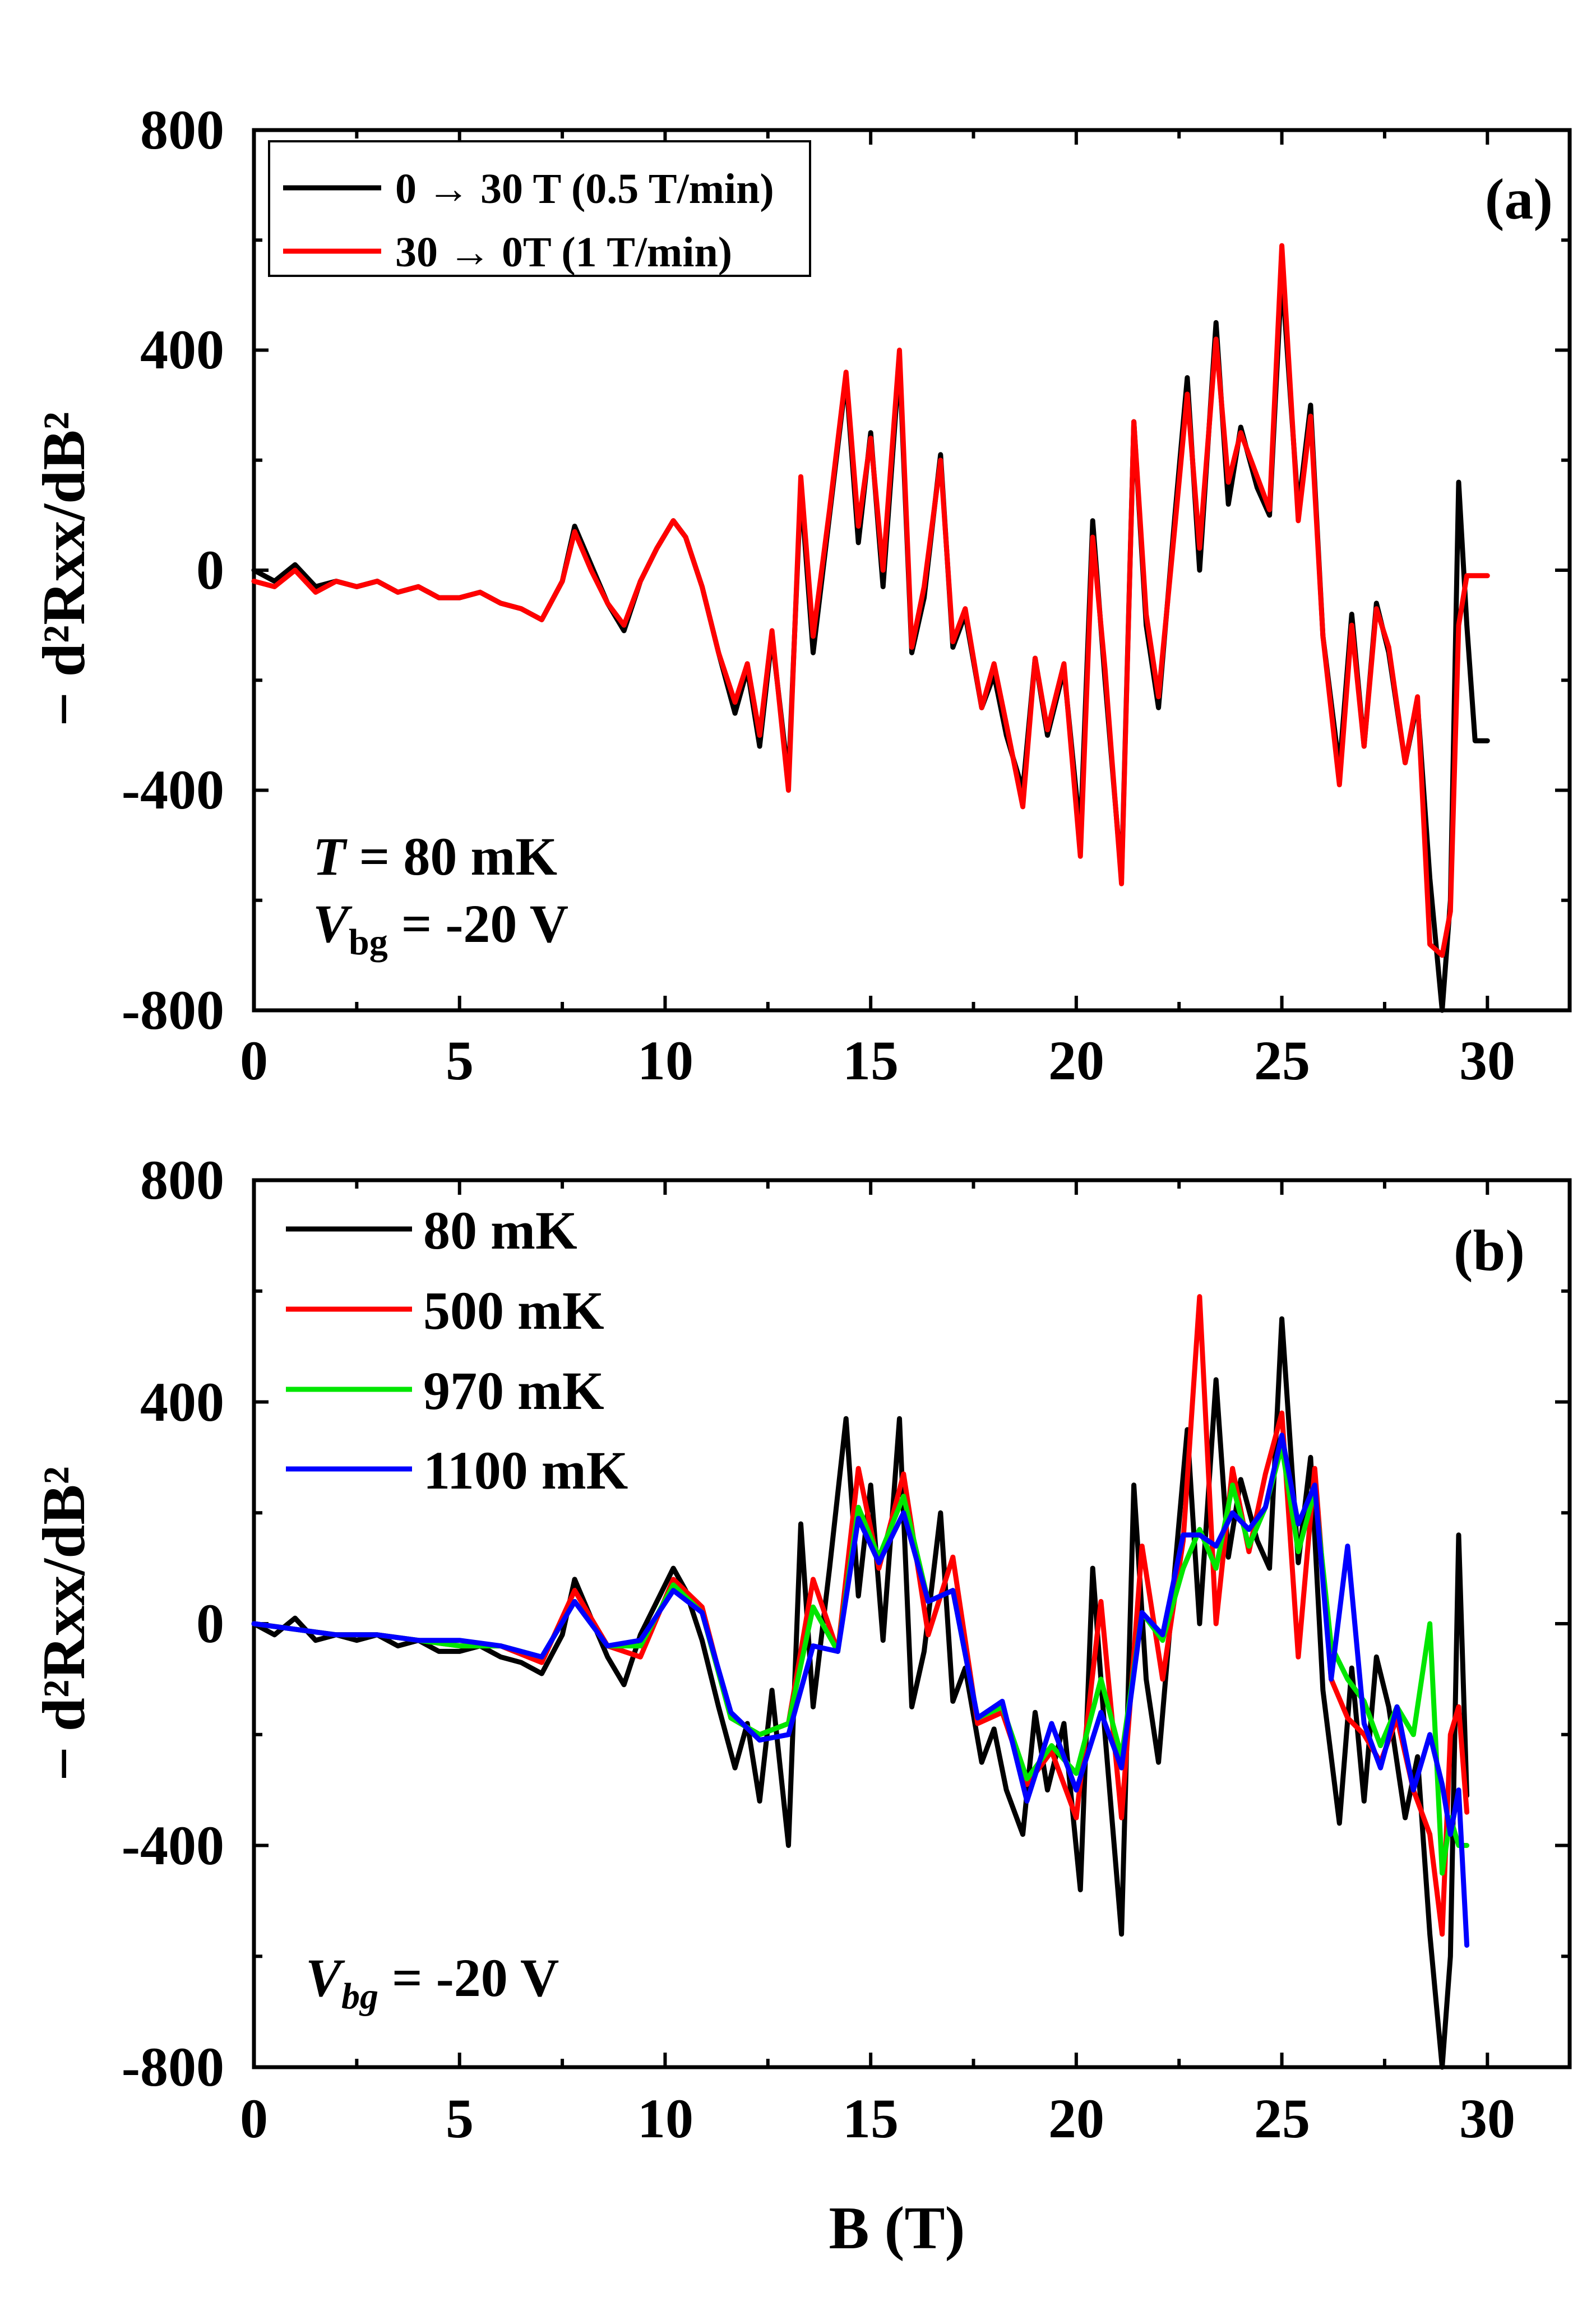 The height and width of the screenshot is (2315, 1596). Describe the element at coordinates (210, 570) in the screenshot. I see `panel-a-ytick-label: 0` at that location.